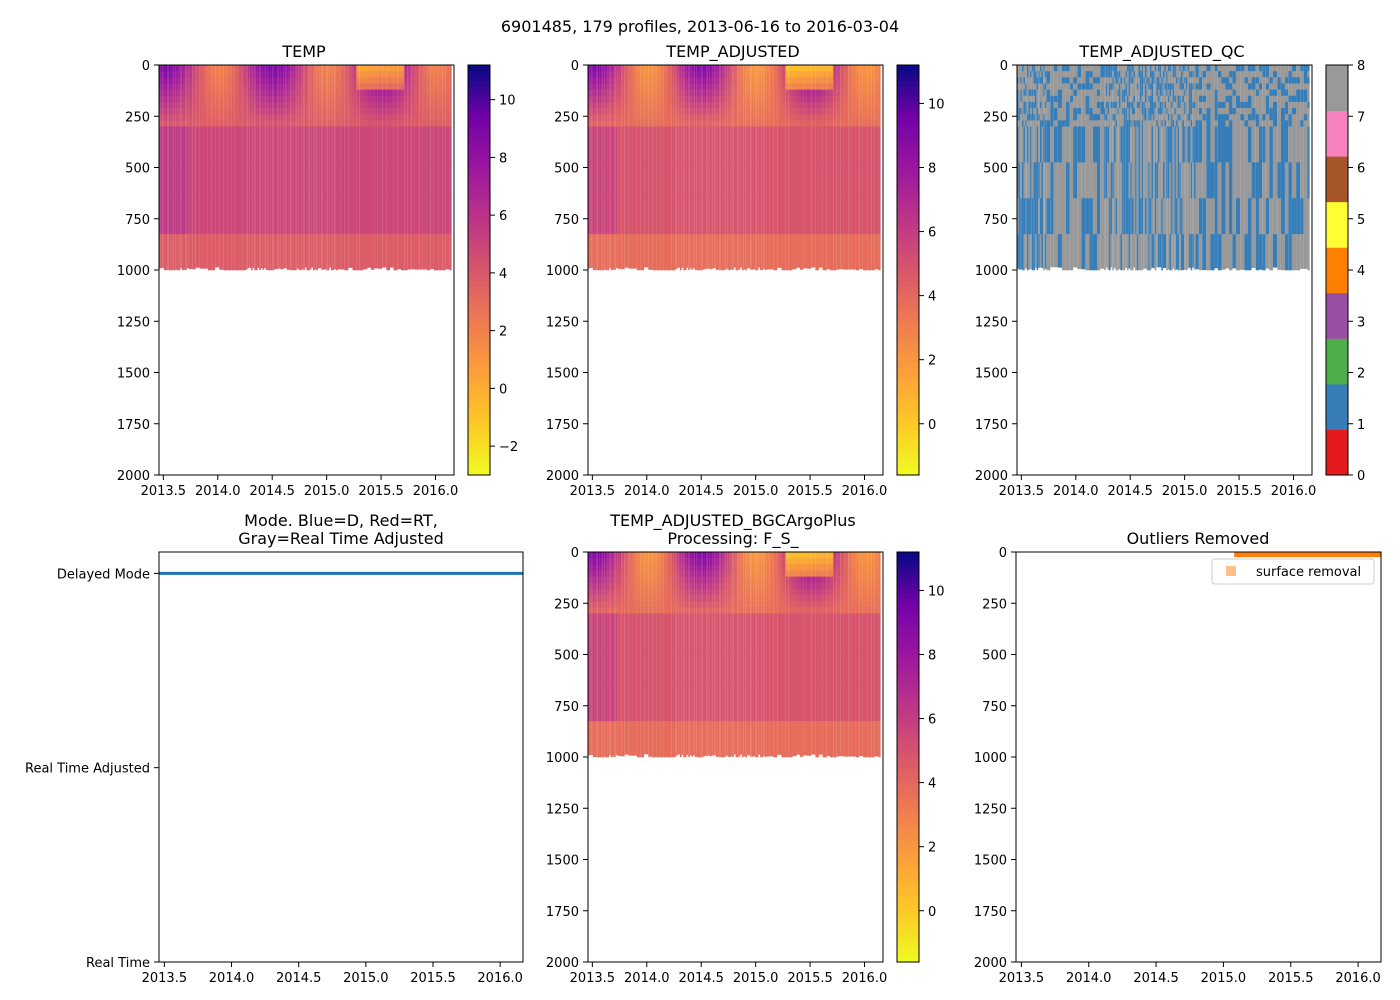 The height and width of the screenshot is (1000, 1400). Describe the element at coordinates (908, 185) in the screenshot. I see `colorbar-gradient-step` at that location.